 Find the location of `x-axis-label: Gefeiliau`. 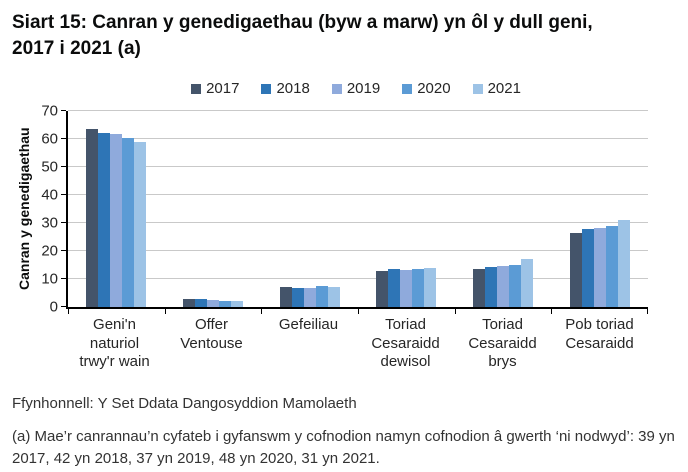

x-axis-label: Gefeiliau is located at coordinates (308, 325).